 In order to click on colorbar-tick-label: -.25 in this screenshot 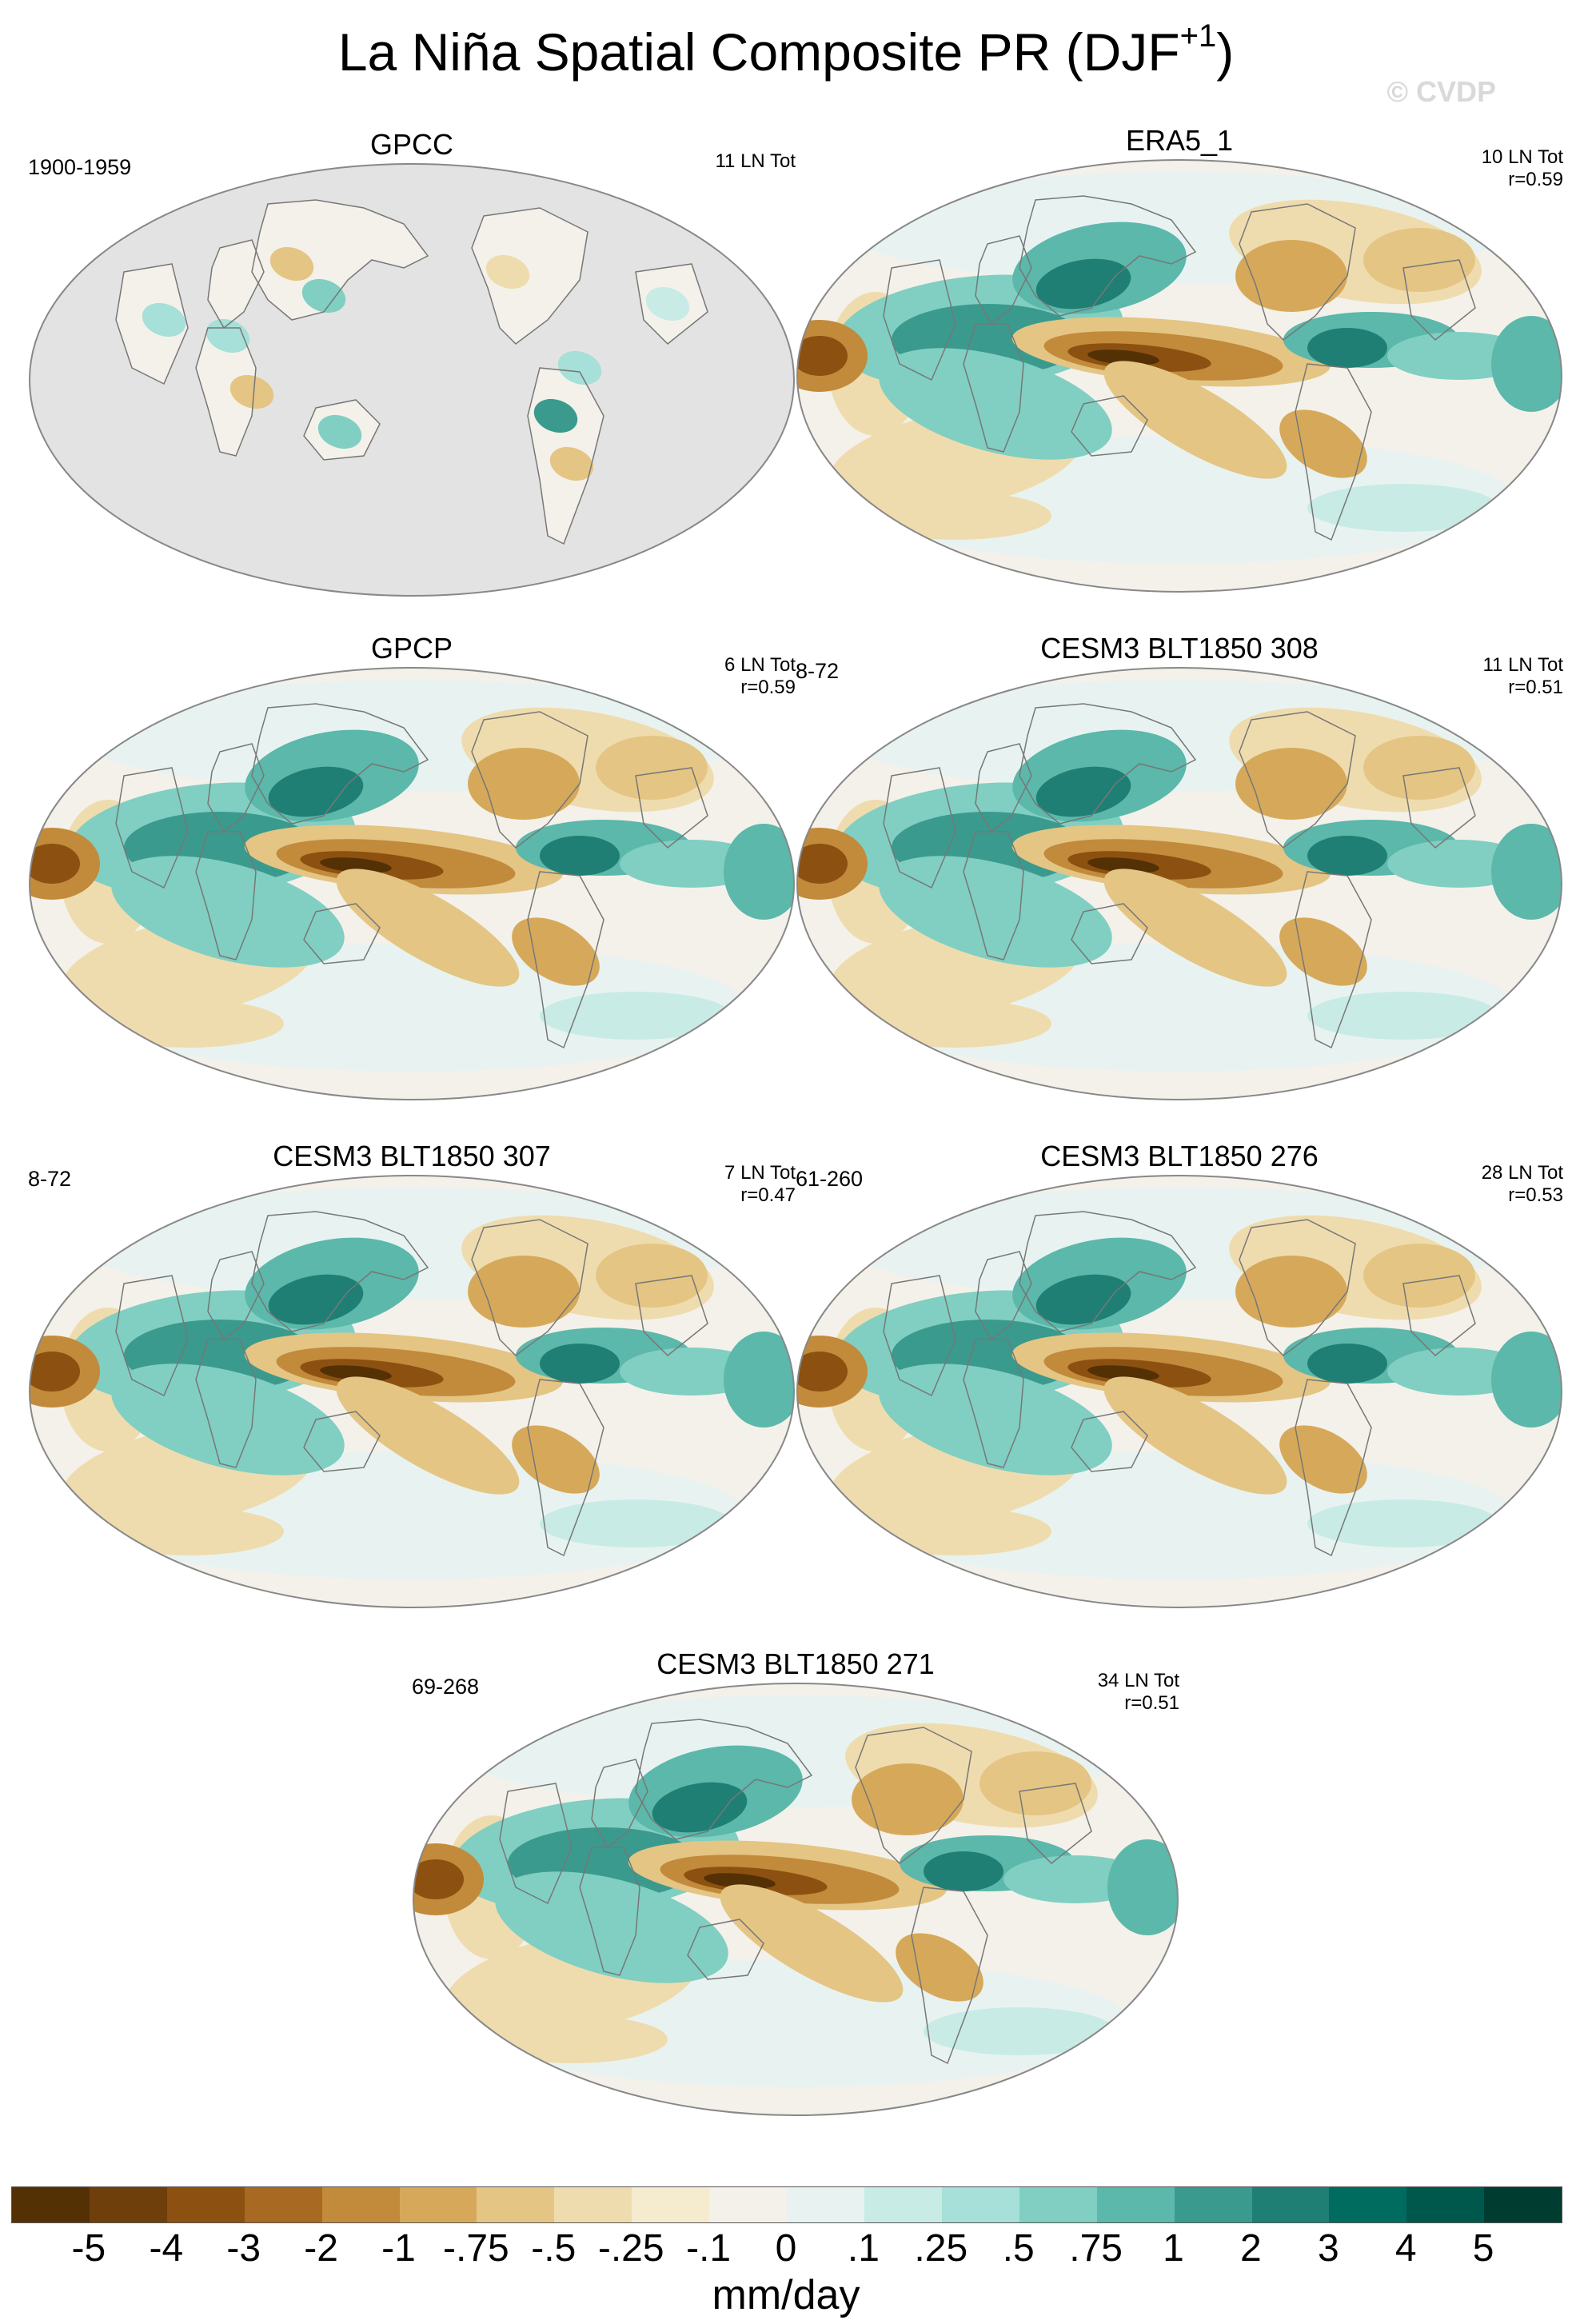, I will do `click(631, 2248)`.